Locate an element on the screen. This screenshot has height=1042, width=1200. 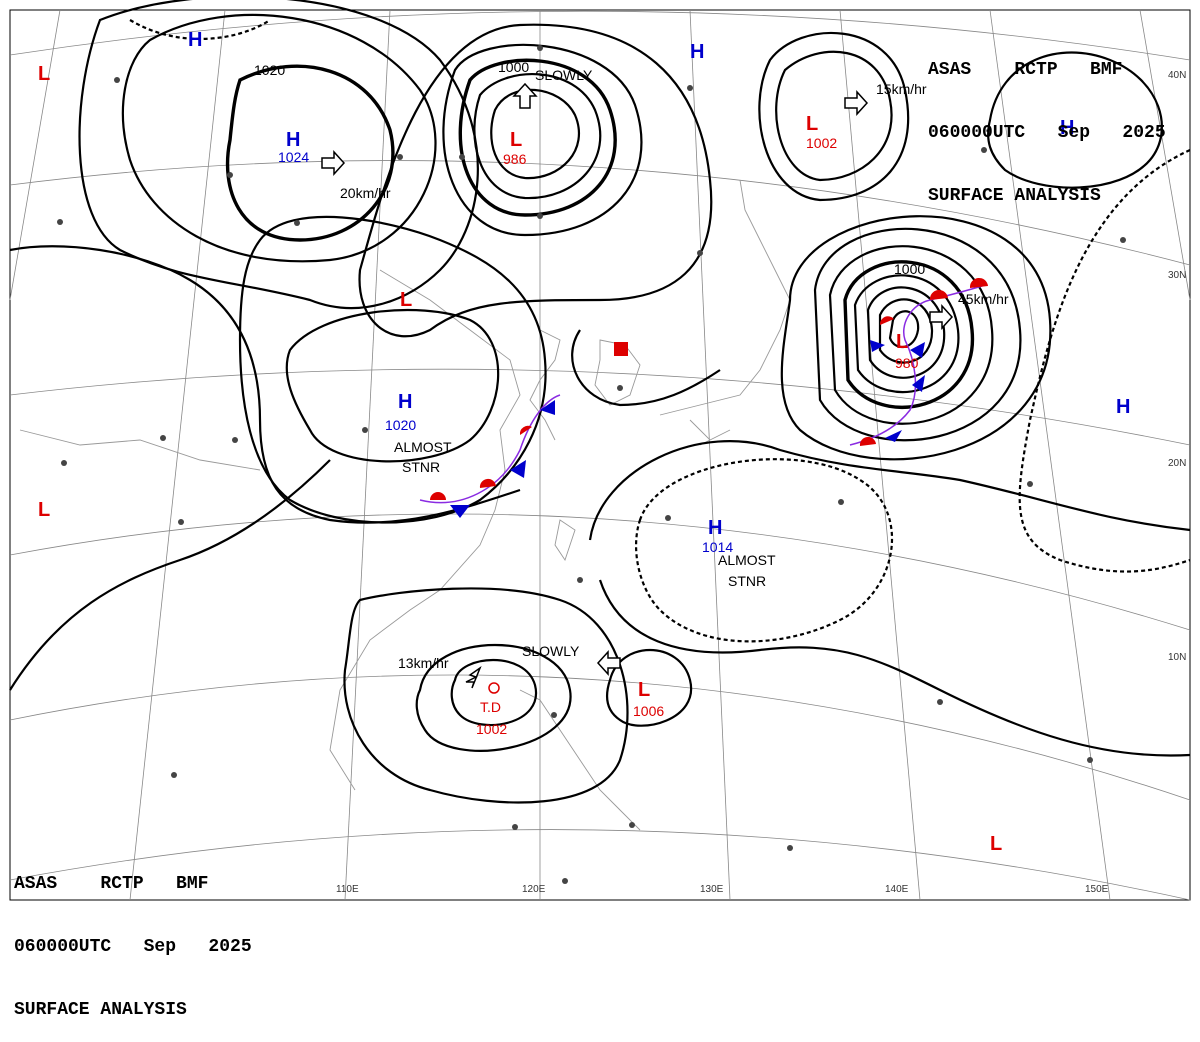
low-center-1006-value: 1006 is located at coordinates (648, 711).